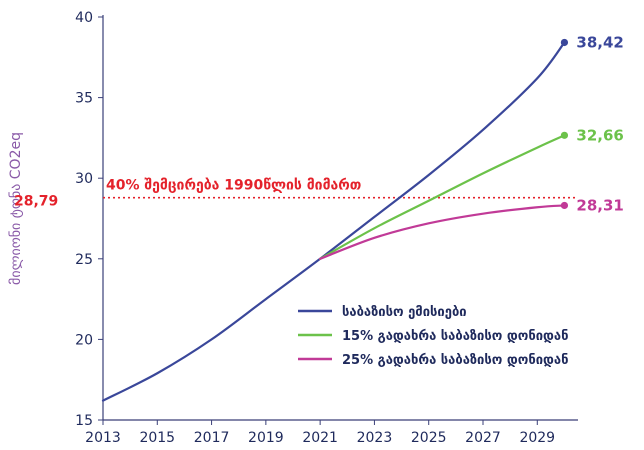 The image size is (644, 450). Describe the element at coordinates (266, 438) in the screenshot. I see `x-tick-label: 2019` at that location.